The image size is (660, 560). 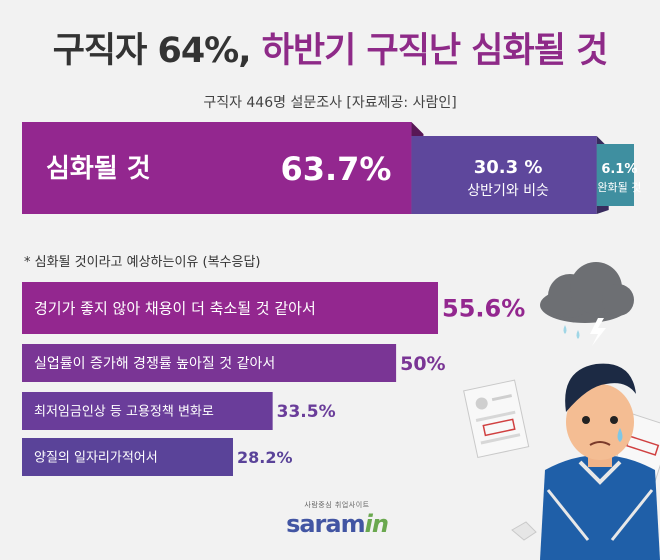 What do you see at coordinates (483, 309) in the screenshot?
I see `reason-value-1: 55.6%` at bounding box center [483, 309].